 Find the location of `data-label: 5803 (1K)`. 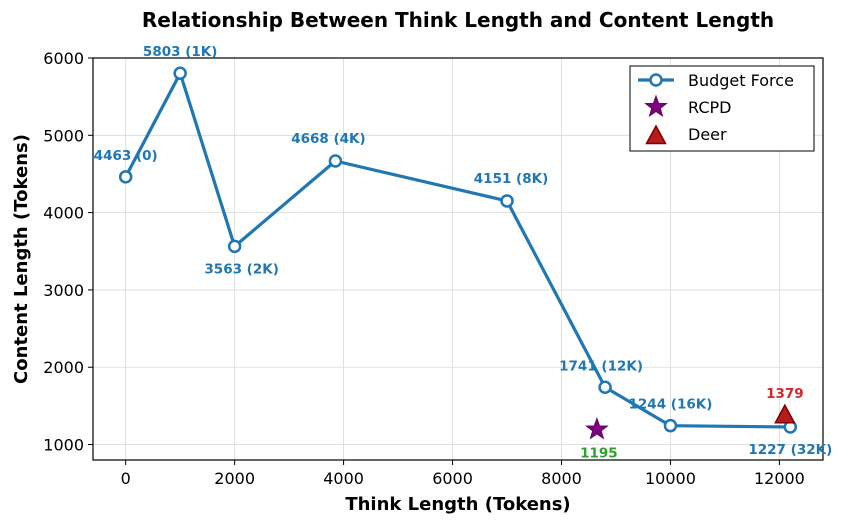

data-label: 5803 (1K) is located at coordinates (180, 52).